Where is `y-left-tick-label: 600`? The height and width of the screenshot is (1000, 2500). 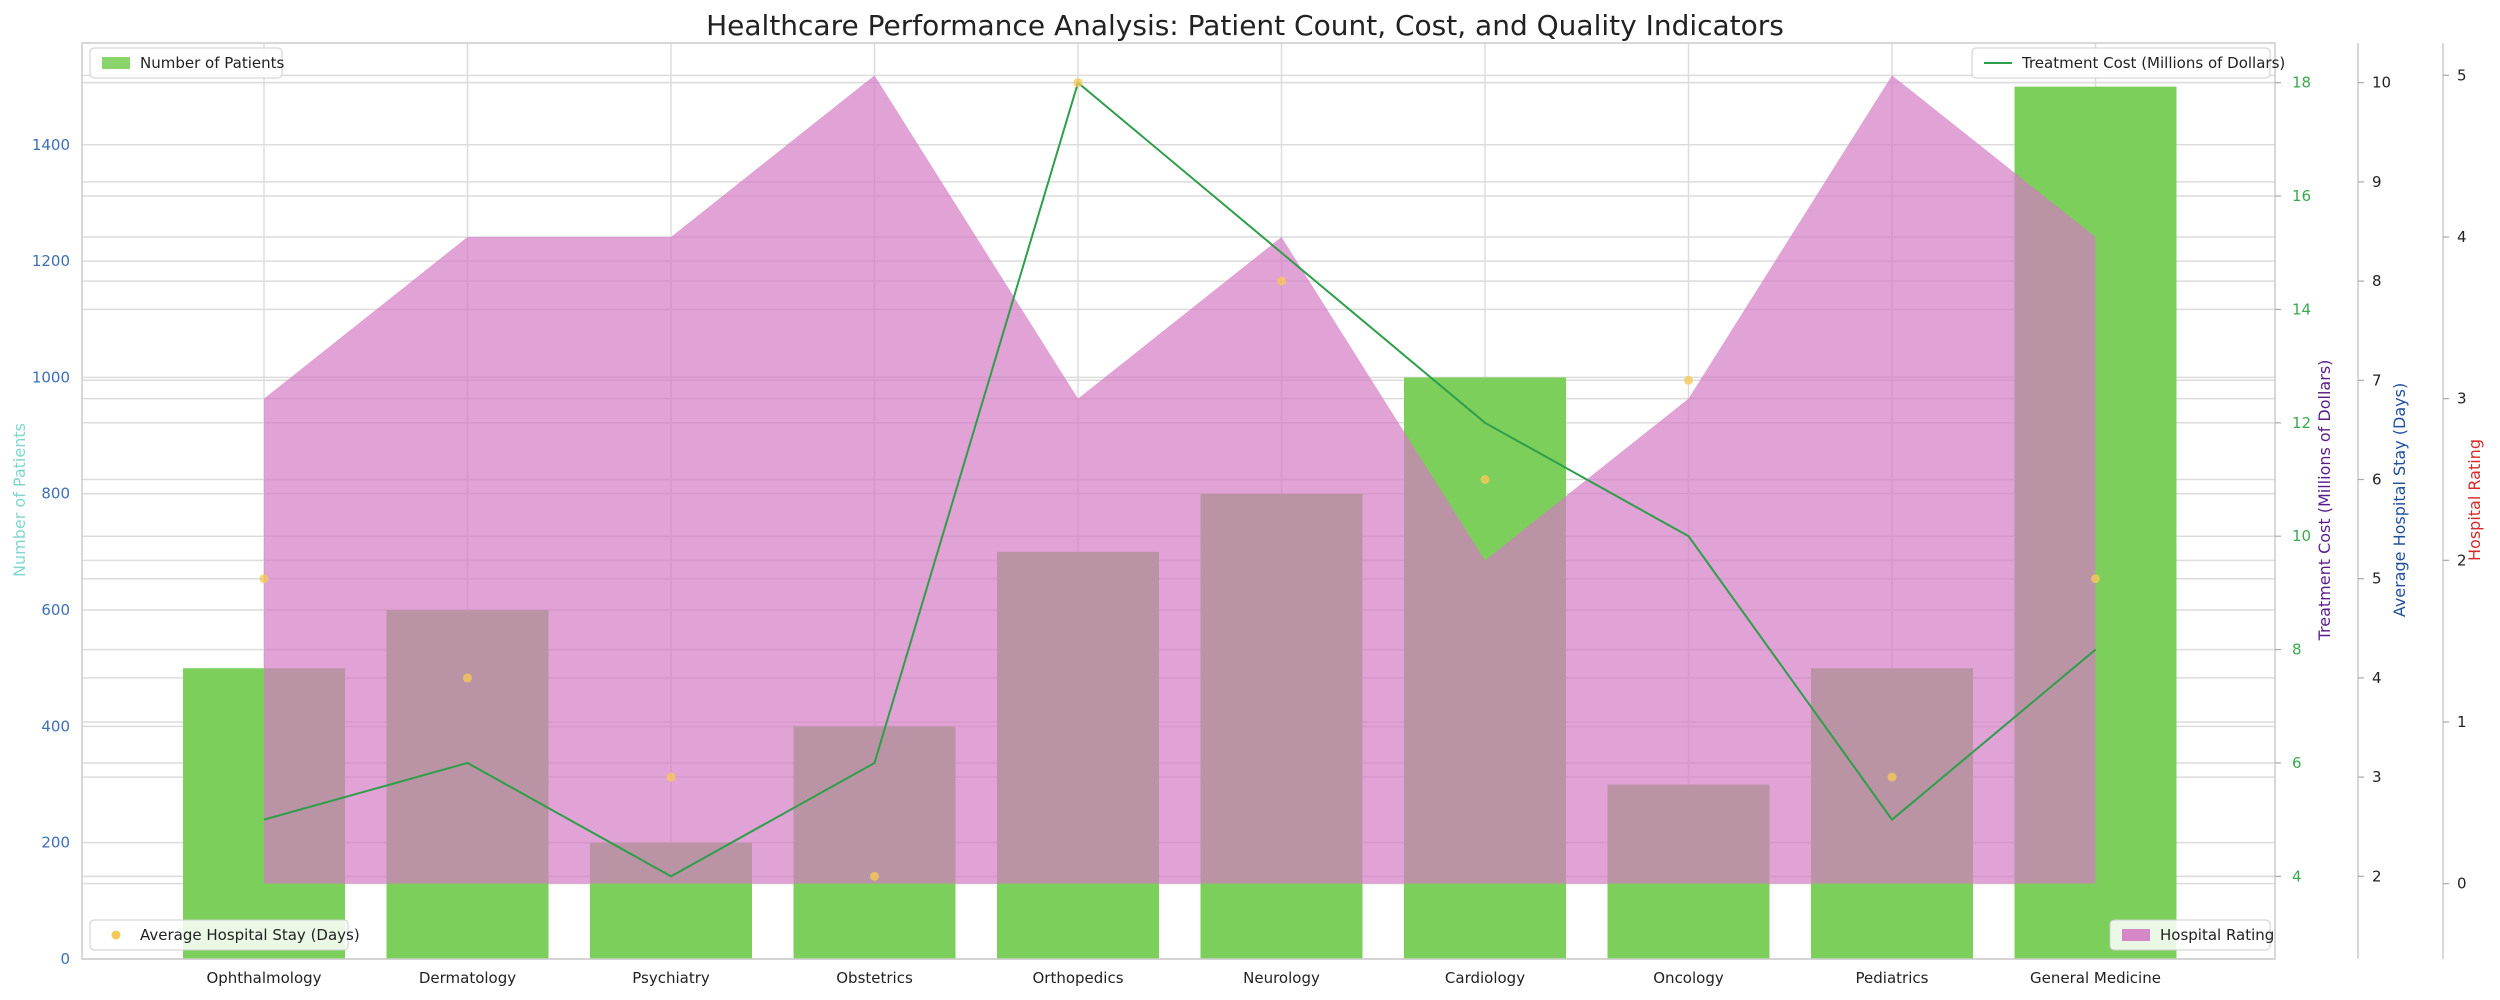
y-left-tick-label: 600 is located at coordinates (55, 610).